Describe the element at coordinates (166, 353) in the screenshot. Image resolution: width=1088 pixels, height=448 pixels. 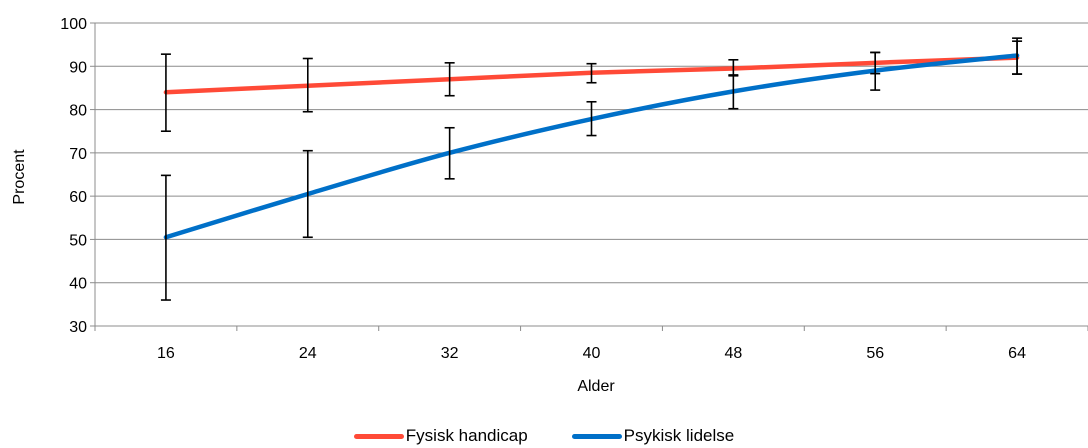
I see `x-tick-label-16: 16` at that location.